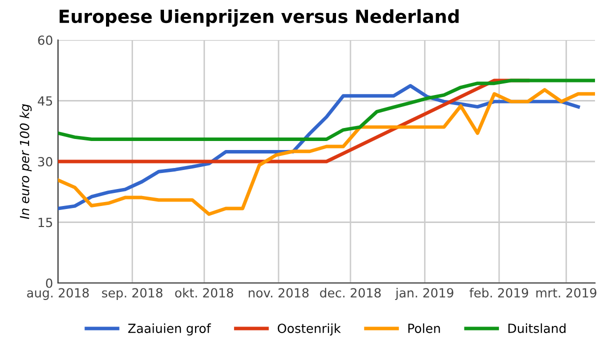  What do you see at coordinates (278, 293) in the screenshot?
I see `x-tick-label: nov. 2018` at bounding box center [278, 293].